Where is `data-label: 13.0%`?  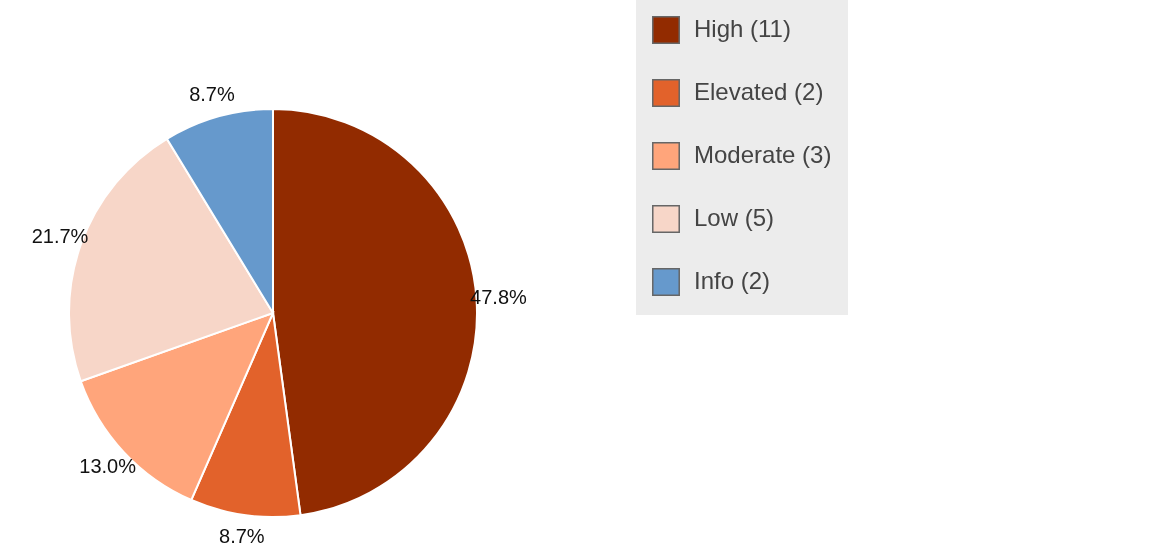 data-label: 13.0% is located at coordinates (108, 466).